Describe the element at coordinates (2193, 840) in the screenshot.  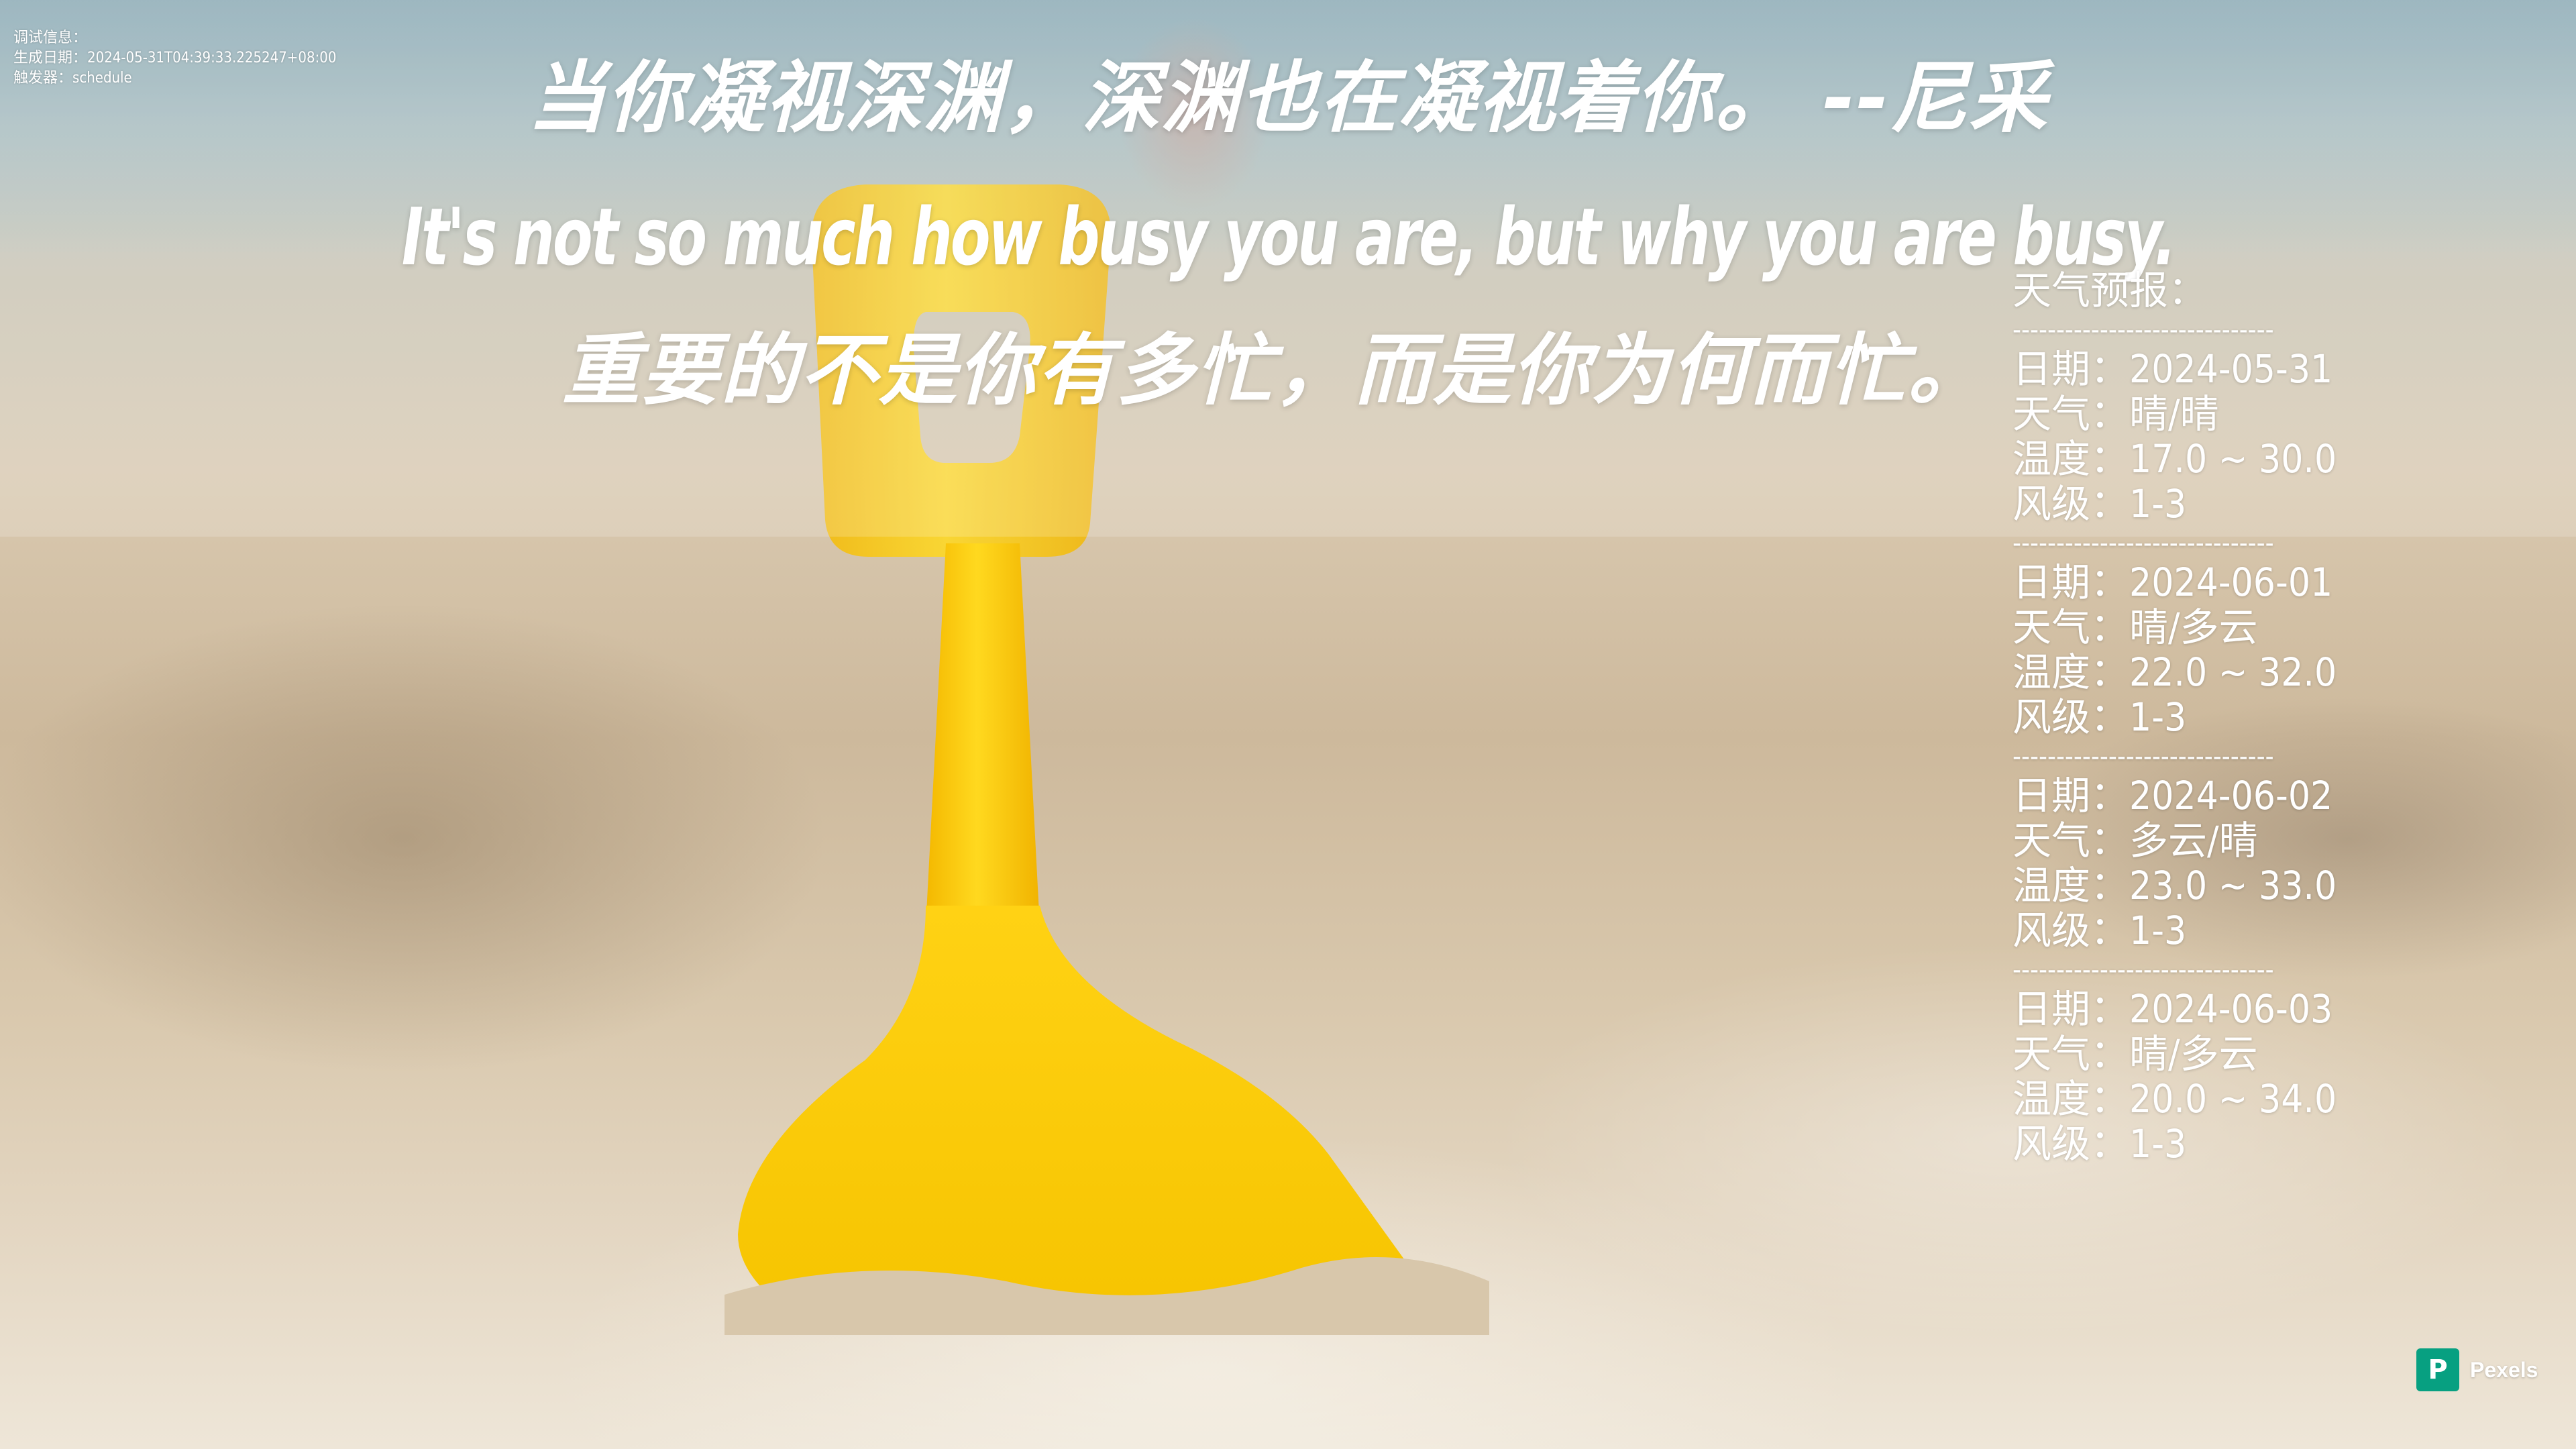
I see `condition-value: 多云/晴` at that location.